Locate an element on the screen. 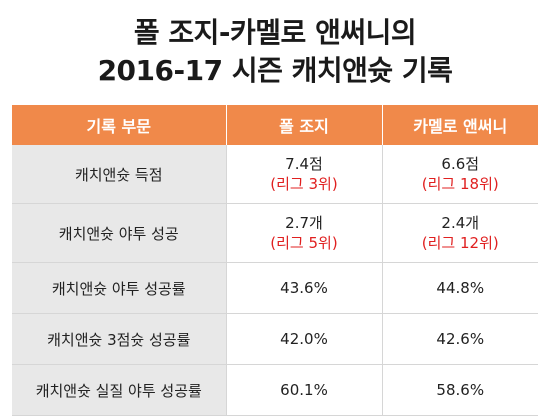  cell-rank: (리그 3위) is located at coordinates (304, 184).